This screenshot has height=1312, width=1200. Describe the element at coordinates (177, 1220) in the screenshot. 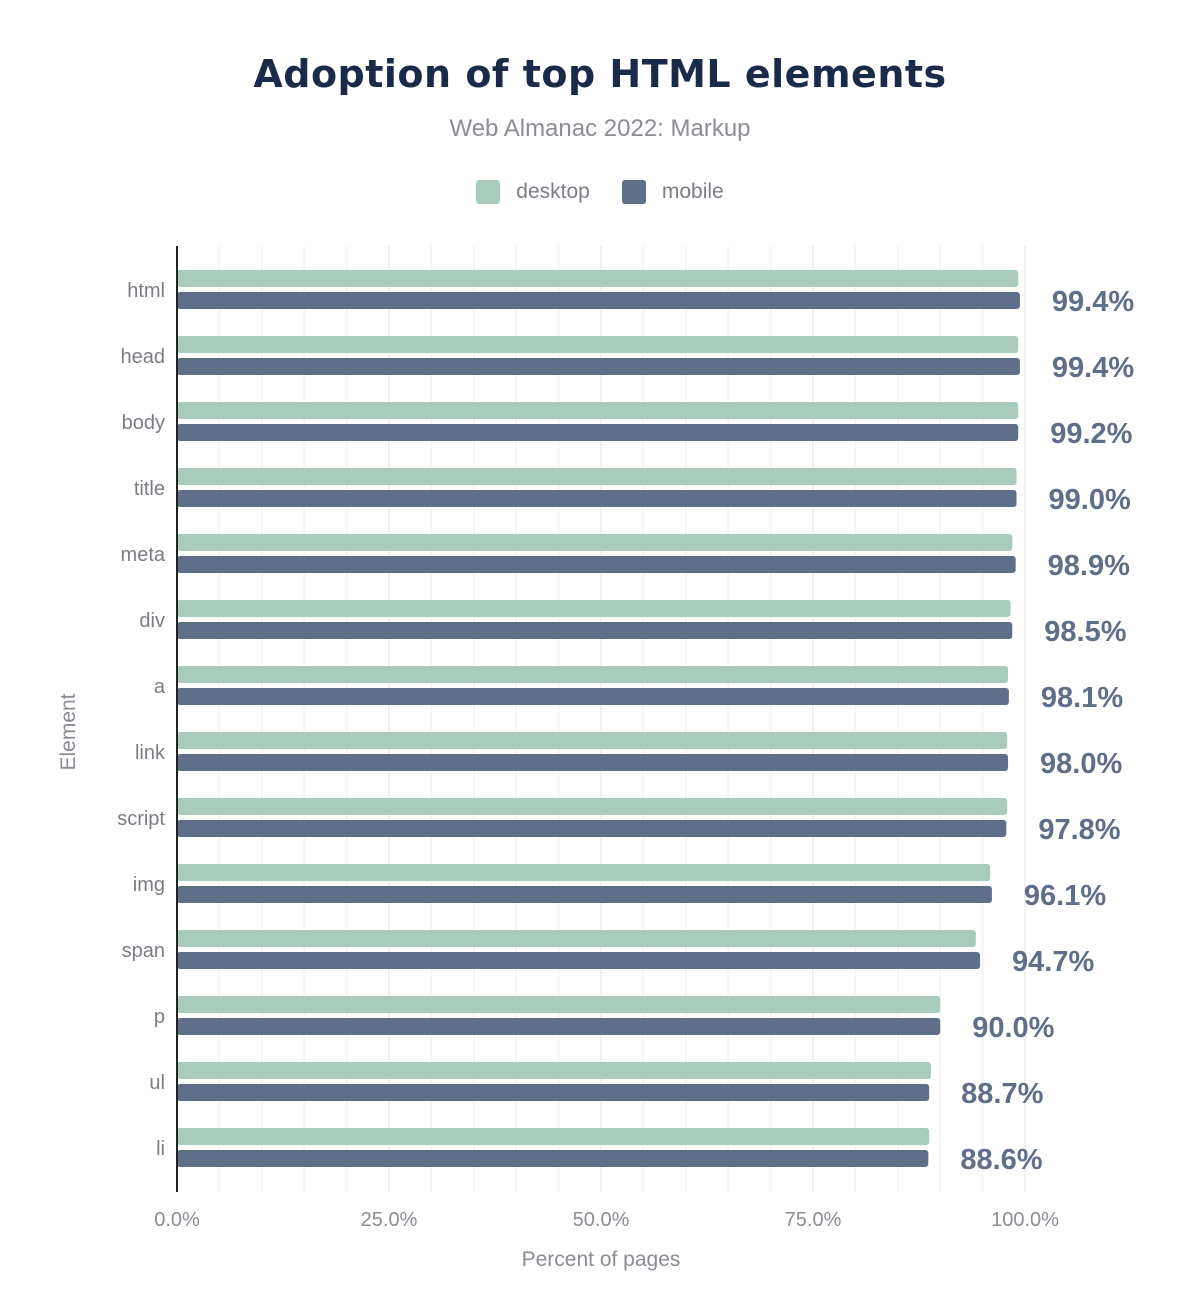

I see `x-tick-label: 0.0%` at that location.